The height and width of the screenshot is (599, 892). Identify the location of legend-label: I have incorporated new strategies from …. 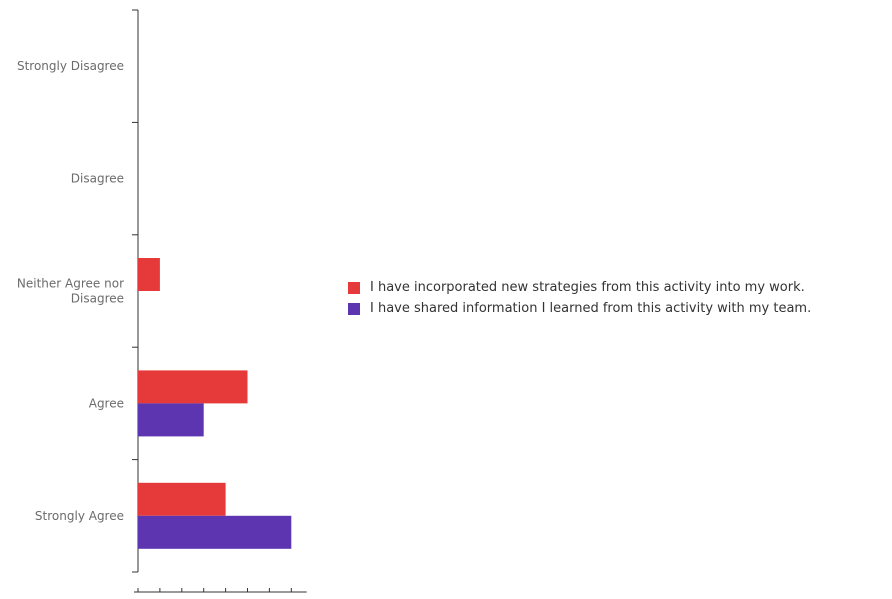
(587, 287).